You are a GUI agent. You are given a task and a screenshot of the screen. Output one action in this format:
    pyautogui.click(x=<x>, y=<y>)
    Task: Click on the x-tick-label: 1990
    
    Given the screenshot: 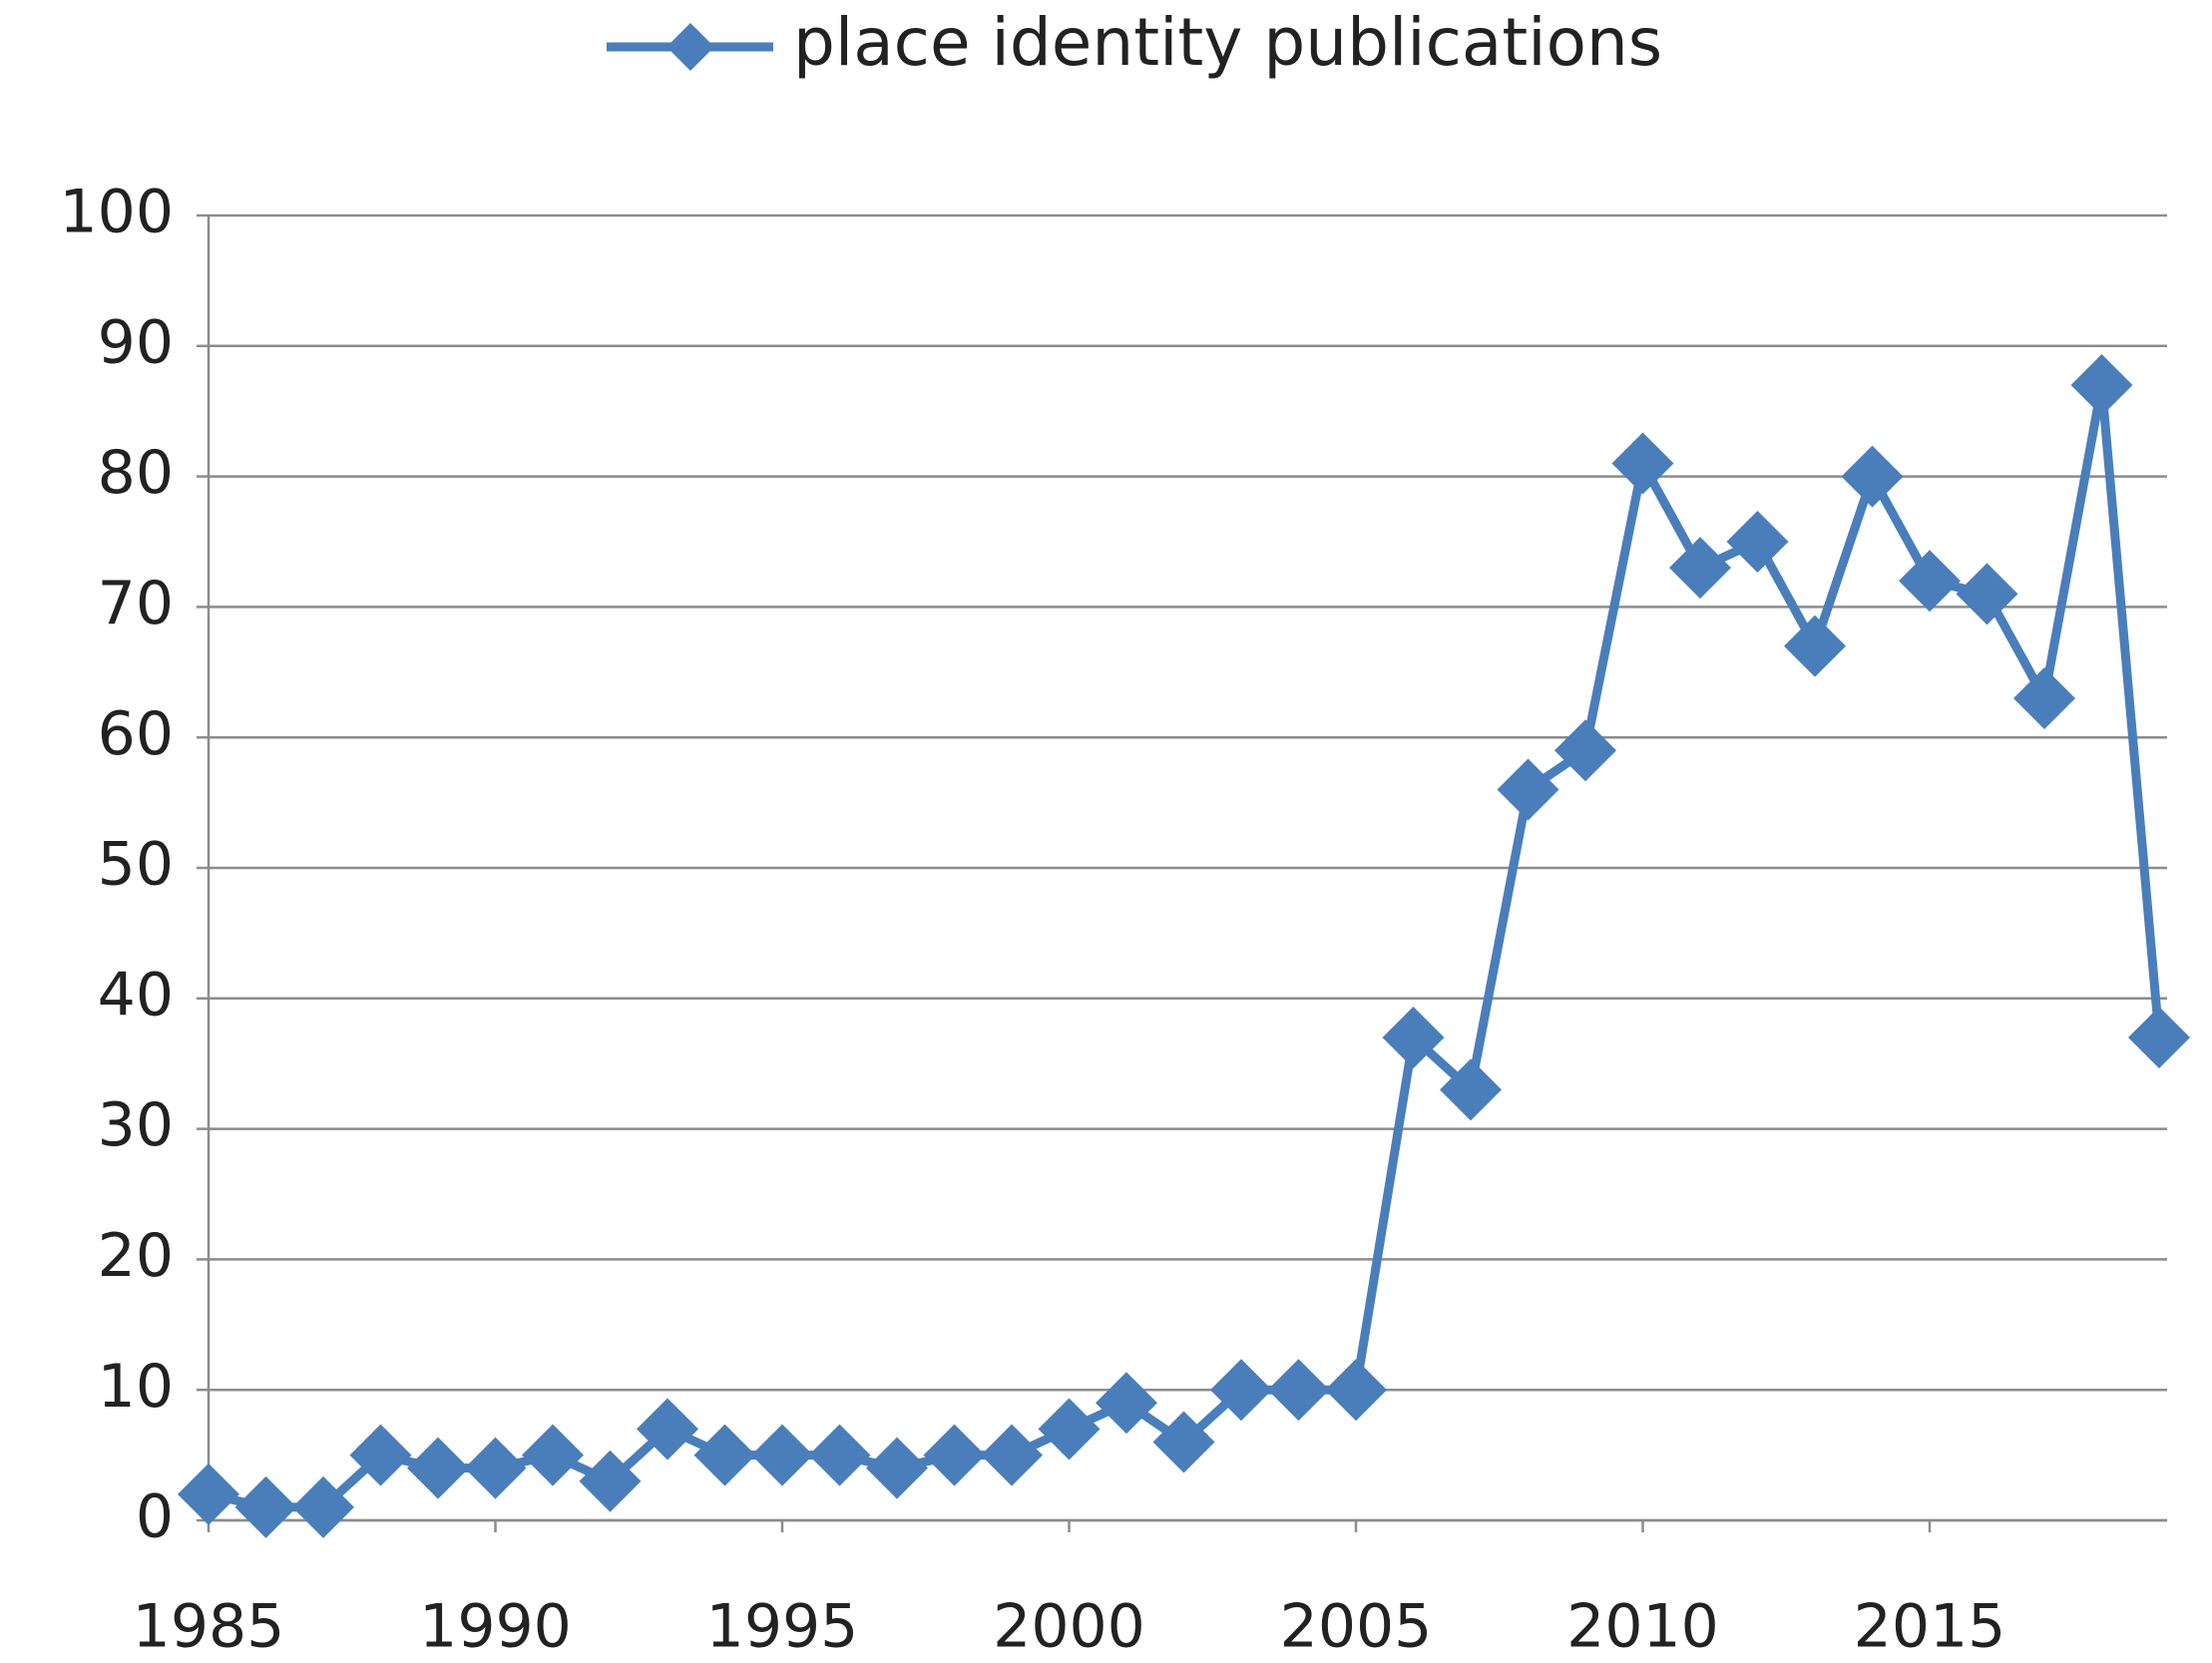 What is the action you would take?
    pyautogui.click(x=496, y=1627)
    